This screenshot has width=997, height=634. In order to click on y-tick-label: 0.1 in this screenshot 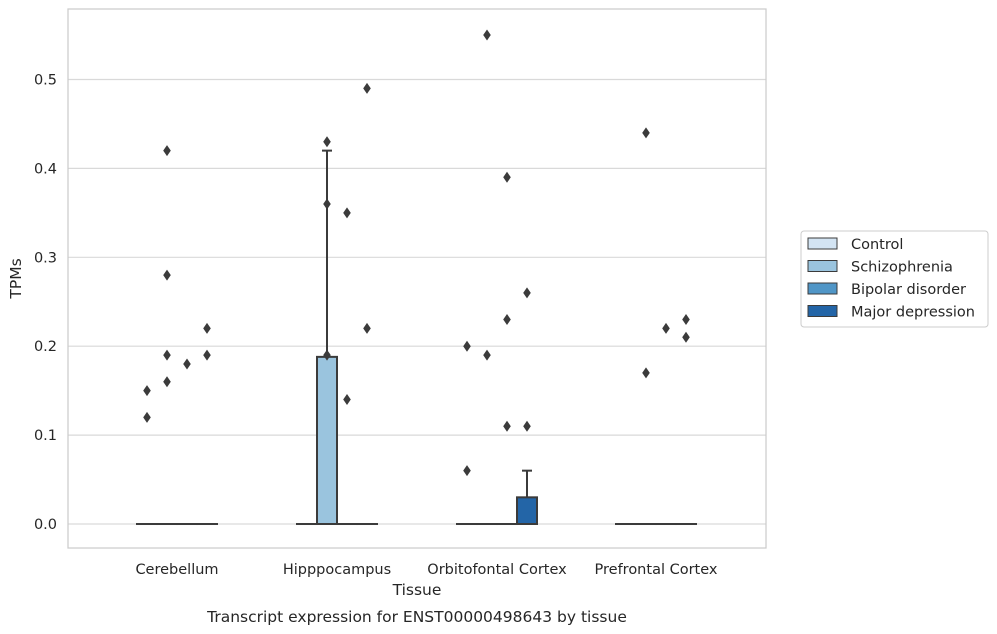, I will do `click(45, 436)`.